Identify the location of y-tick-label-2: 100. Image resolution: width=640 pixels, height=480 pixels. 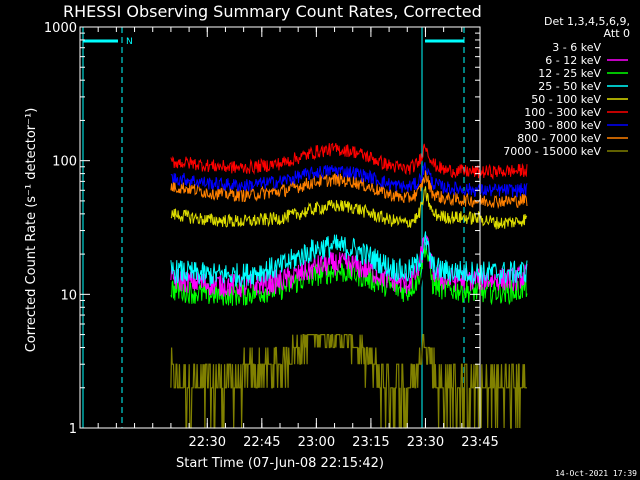
(64, 162).